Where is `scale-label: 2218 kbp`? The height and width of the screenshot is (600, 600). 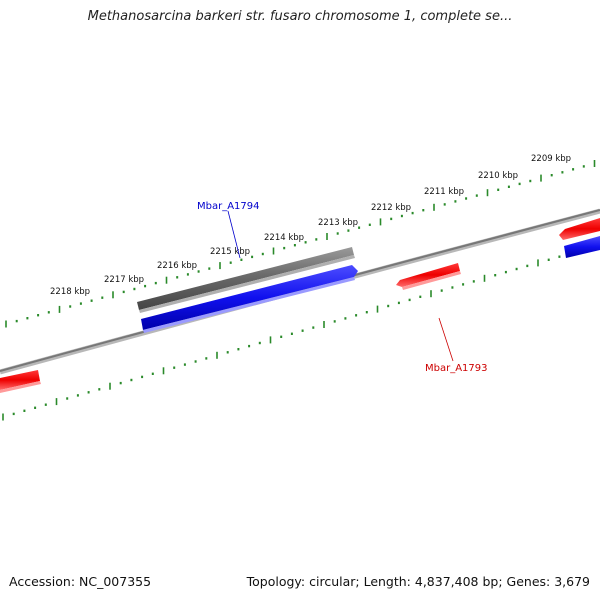
scale-label: 2218 kbp is located at coordinates (70, 292).